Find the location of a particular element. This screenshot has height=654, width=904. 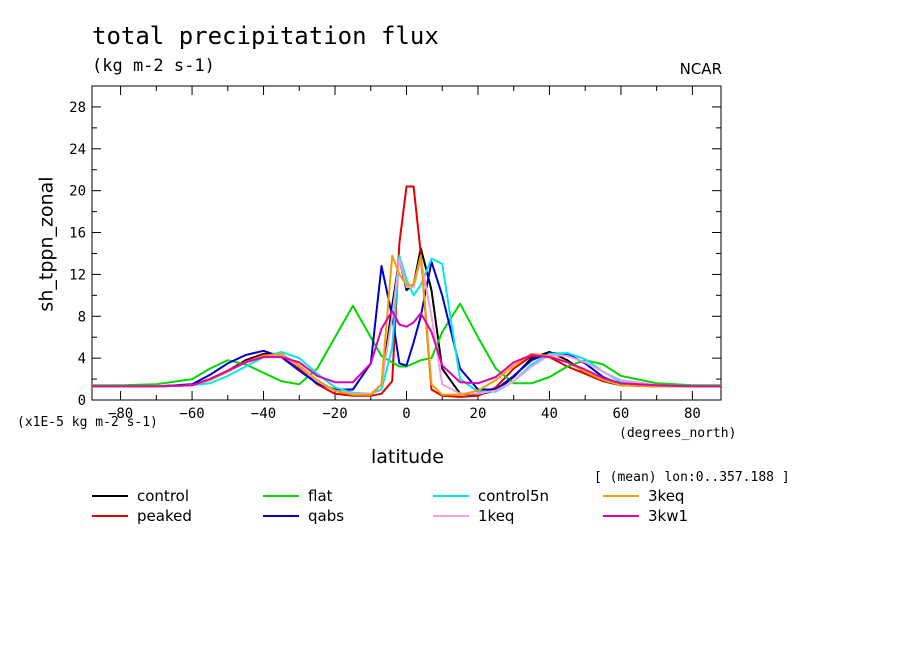

x-tick-label: −80 is located at coordinates (120, 414).